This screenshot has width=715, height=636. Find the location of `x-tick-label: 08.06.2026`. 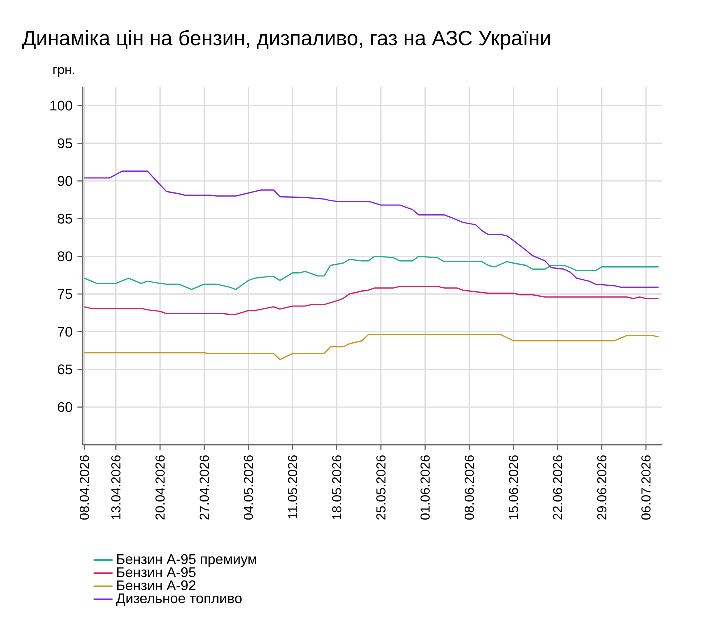

x-tick-label: 08.06.2026 is located at coordinates (469, 488).